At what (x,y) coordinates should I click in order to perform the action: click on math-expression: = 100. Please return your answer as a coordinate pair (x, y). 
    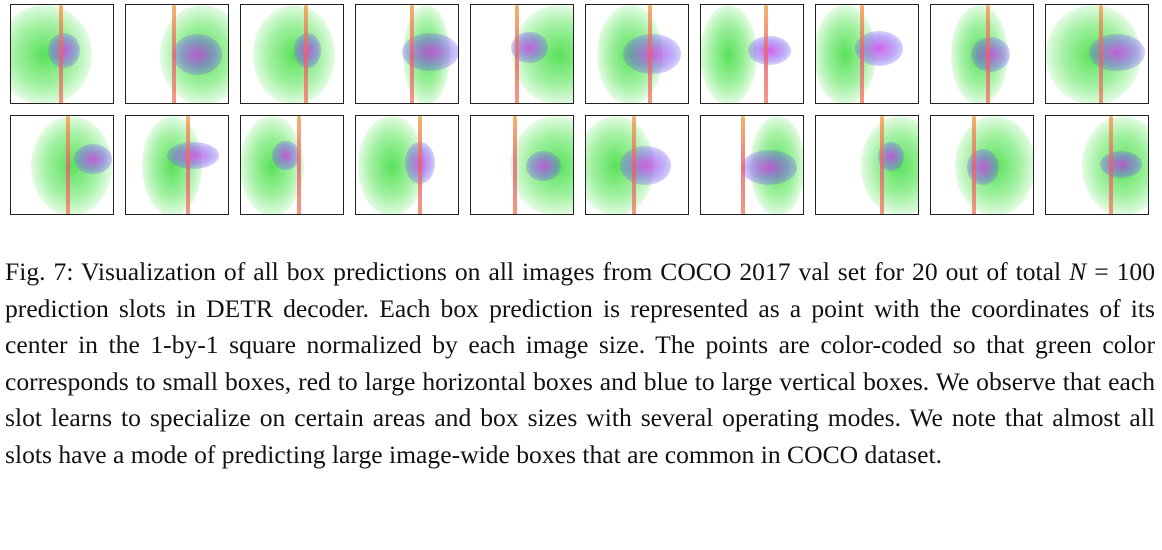
    Looking at the image, I should click on (1121, 271).